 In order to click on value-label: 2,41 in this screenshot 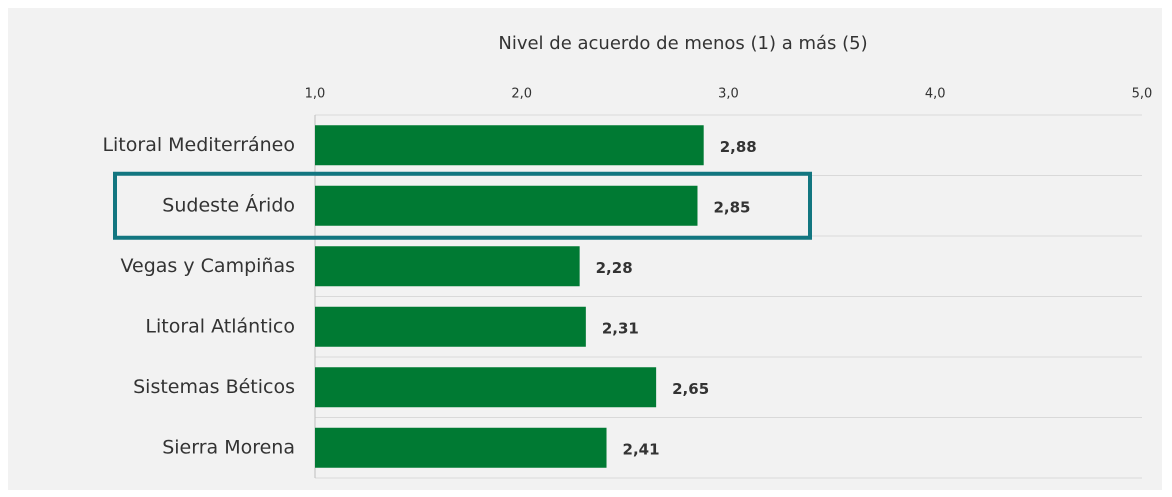, I will do `click(641, 449)`.